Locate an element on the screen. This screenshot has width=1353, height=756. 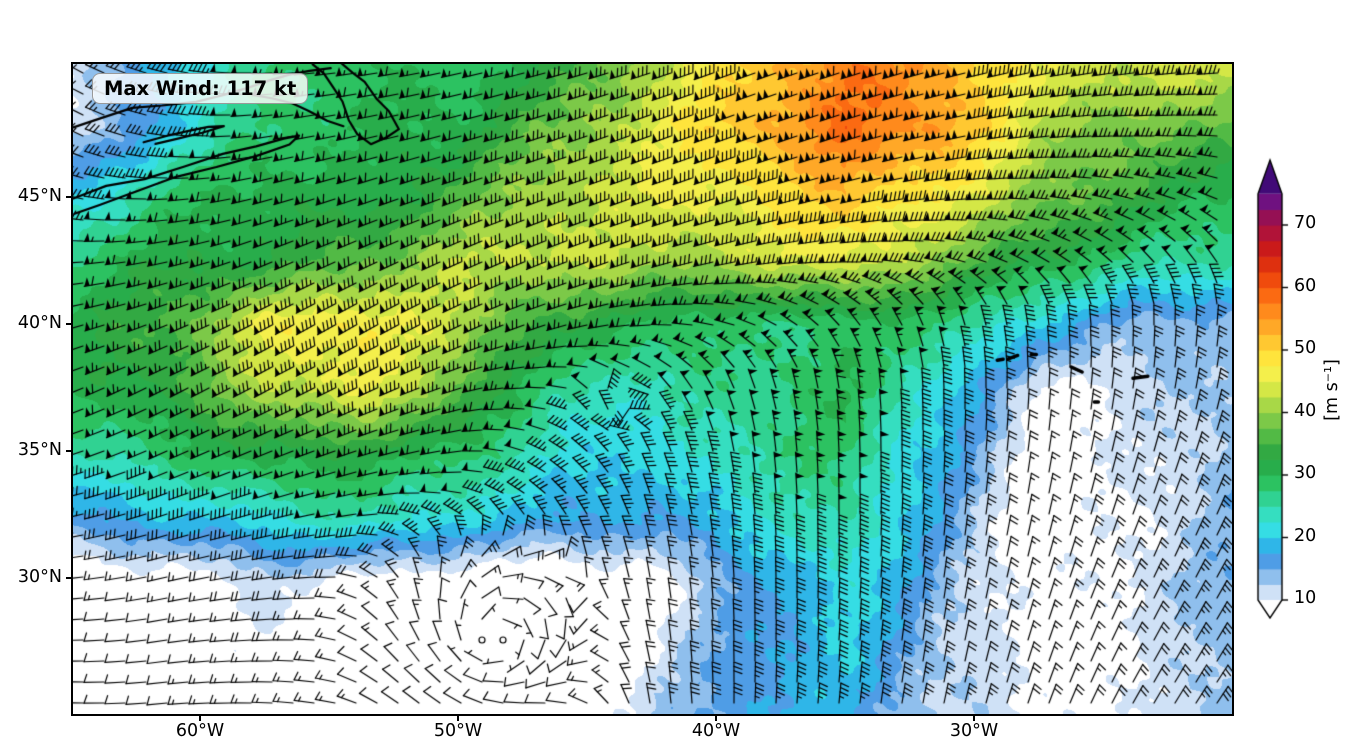
xtick-30w is located at coordinates (974, 717).